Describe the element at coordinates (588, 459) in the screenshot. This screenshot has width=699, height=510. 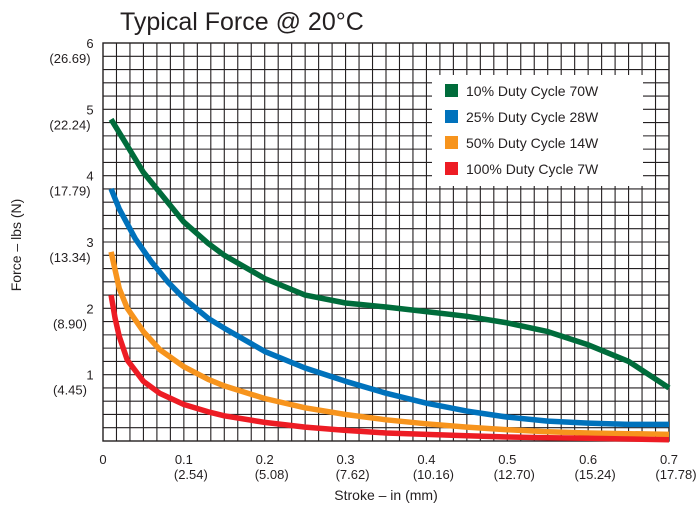
I see `x-tick-label: 0.6` at that location.